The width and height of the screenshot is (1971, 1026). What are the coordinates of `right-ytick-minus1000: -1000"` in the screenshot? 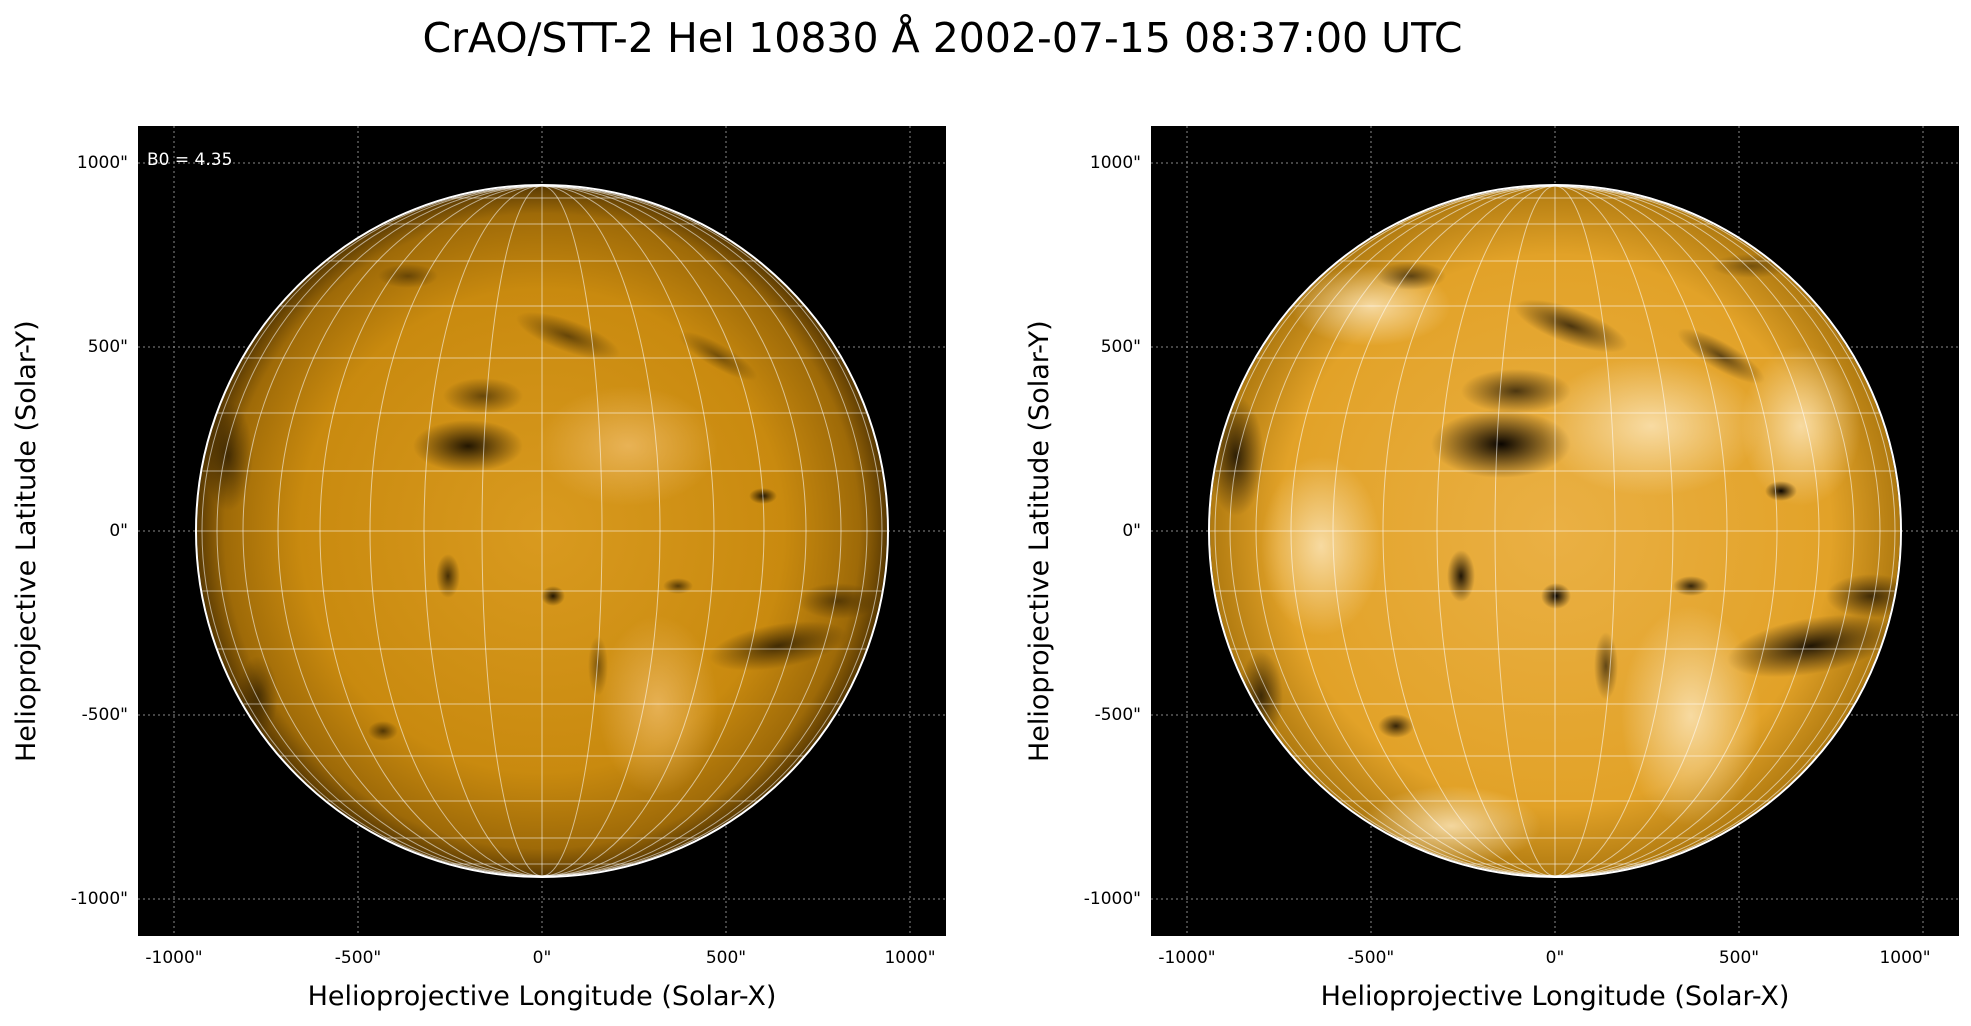 It's located at (1112, 899).